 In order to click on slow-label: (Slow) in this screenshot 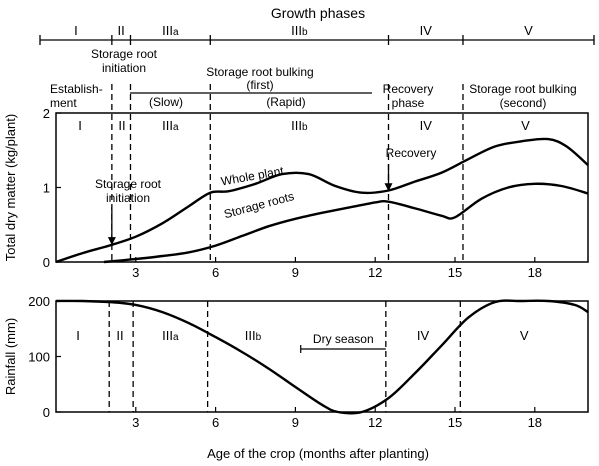, I will do `click(166, 102)`.